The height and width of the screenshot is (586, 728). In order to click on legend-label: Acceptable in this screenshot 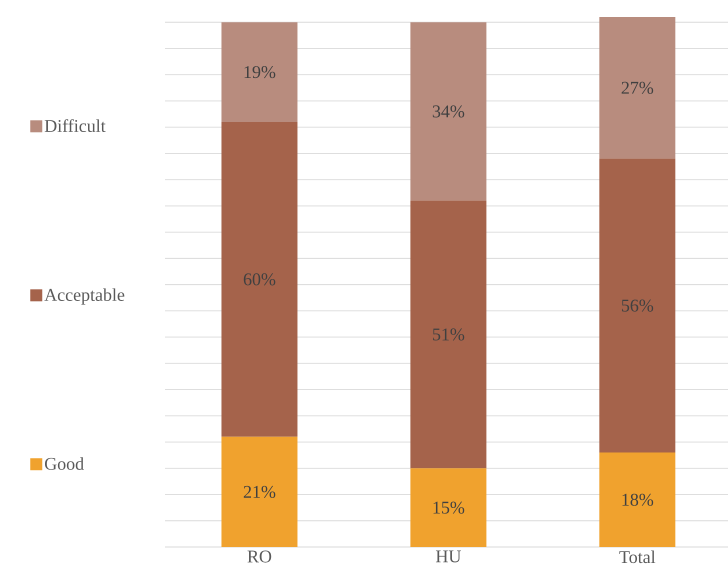, I will do `click(84, 296)`.